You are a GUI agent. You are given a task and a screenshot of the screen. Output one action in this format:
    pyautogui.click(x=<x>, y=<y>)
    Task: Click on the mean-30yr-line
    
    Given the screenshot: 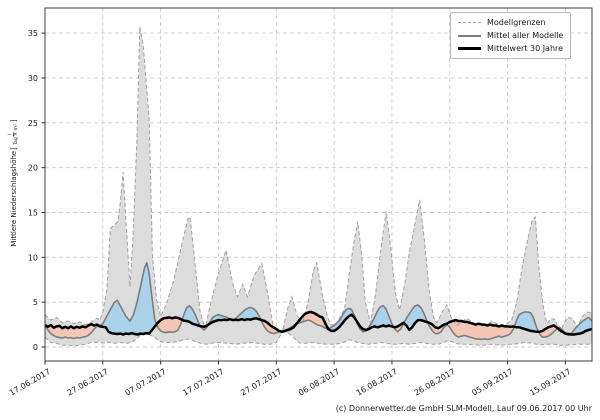 What is the action you would take?
    pyautogui.click(x=318, y=323)
    